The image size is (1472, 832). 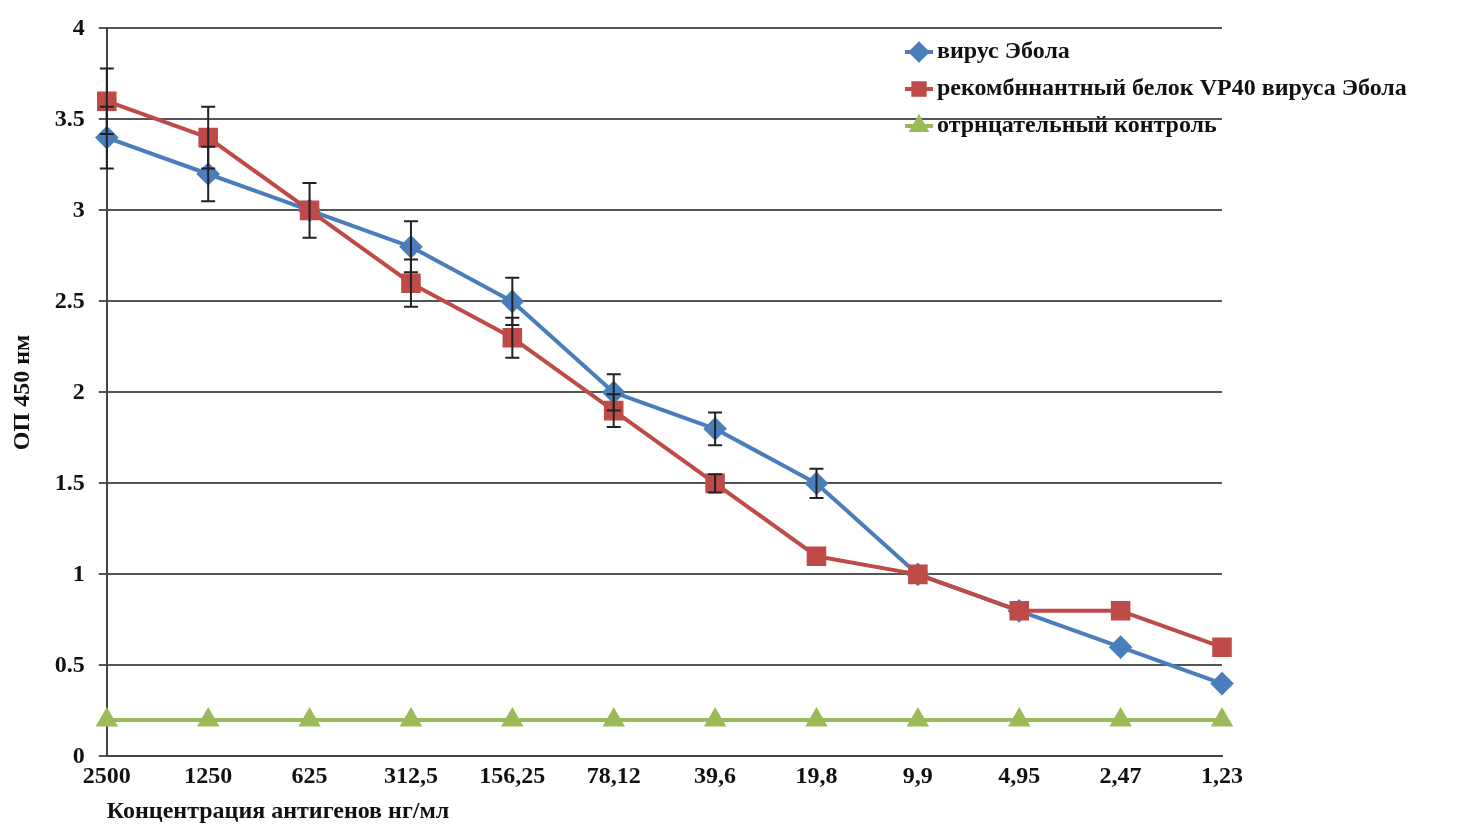 What do you see at coordinates (1019, 775) in the screenshot?
I see `x-tick-label: 4,95` at bounding box center [1019, 775].